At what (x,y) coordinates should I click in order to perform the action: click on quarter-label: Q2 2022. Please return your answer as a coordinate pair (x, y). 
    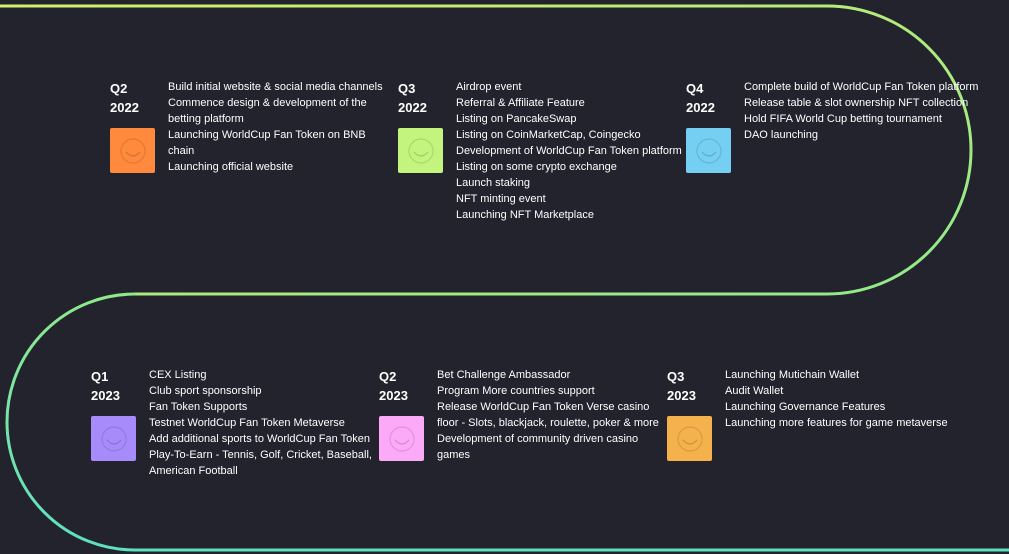
    Looking at the image, I should click on (135, 98).